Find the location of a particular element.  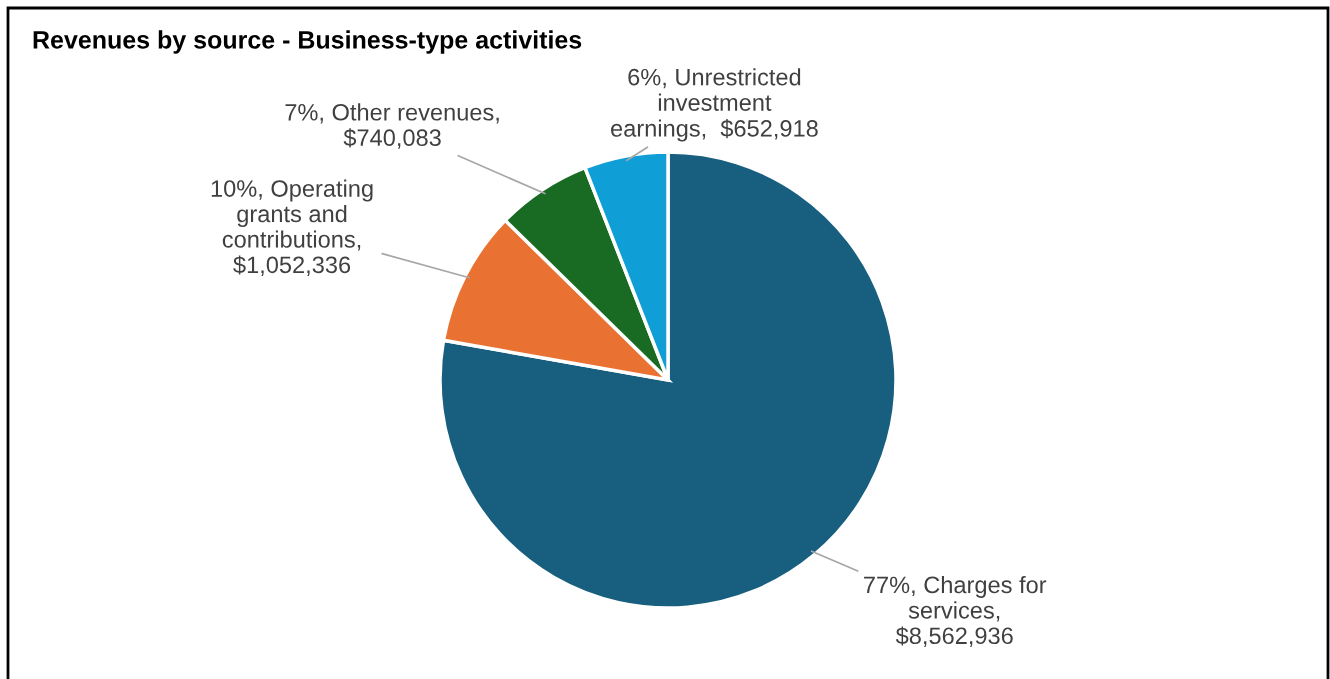

slice-label: 77%, Charges for services, $8,562,936 is located at coordinates (955, 611).